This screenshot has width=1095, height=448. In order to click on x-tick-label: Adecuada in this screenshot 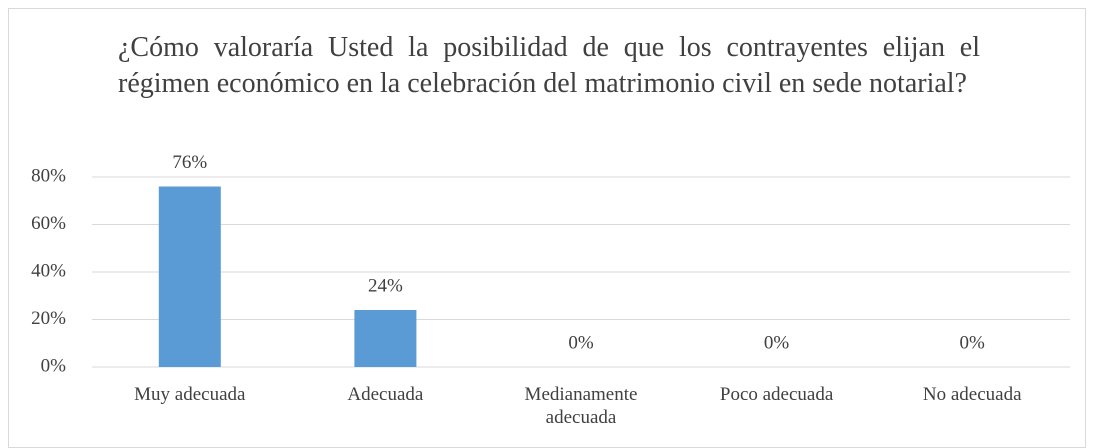, I will do `click(385, 394)`.